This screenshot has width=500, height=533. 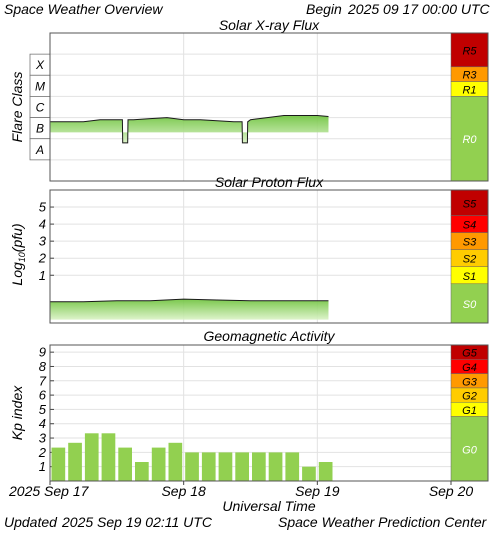 I want to click on credit-text: Space Weather Prediction Center, so click(x=382, y=522).